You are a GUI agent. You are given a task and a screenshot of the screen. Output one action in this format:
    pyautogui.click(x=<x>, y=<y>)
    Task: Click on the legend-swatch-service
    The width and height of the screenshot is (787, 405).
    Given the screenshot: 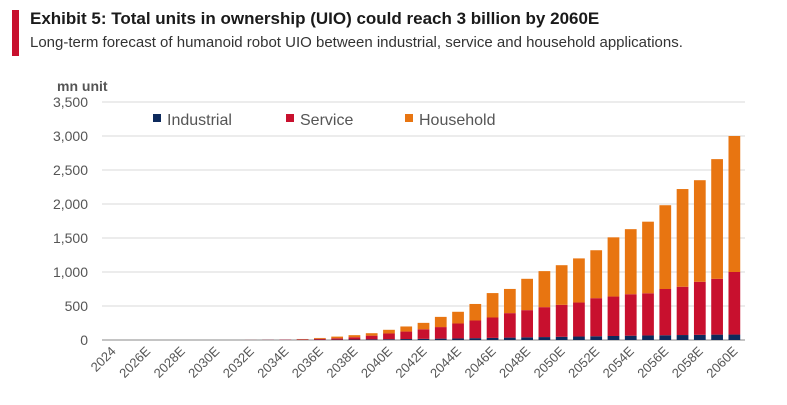 What is the action you would take?
    pyautogui.click(x=290, y=118)
    